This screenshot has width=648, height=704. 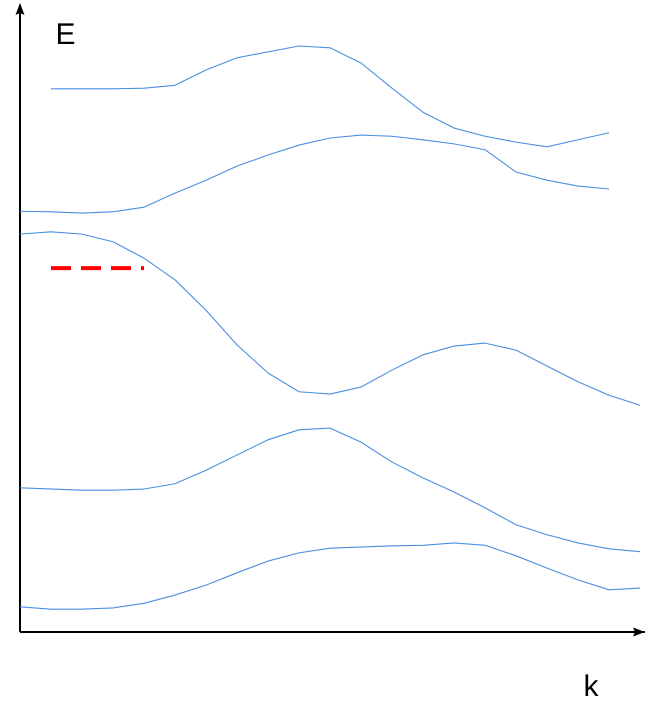 What do you see at coordinates (592, 685) in the screenshot?
I see `x-axis-title: k` at bounding box center [592, 685].